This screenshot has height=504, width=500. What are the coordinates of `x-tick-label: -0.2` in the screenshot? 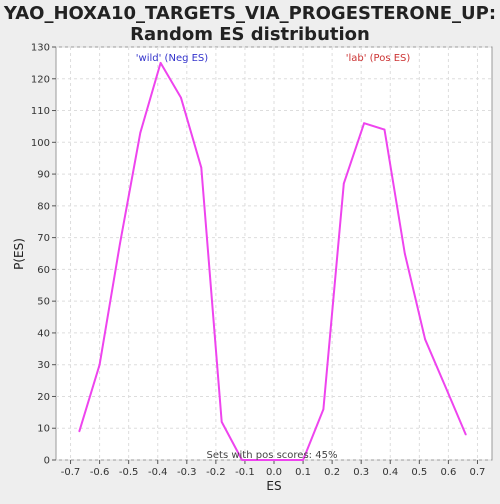 It's located at (216, 472).